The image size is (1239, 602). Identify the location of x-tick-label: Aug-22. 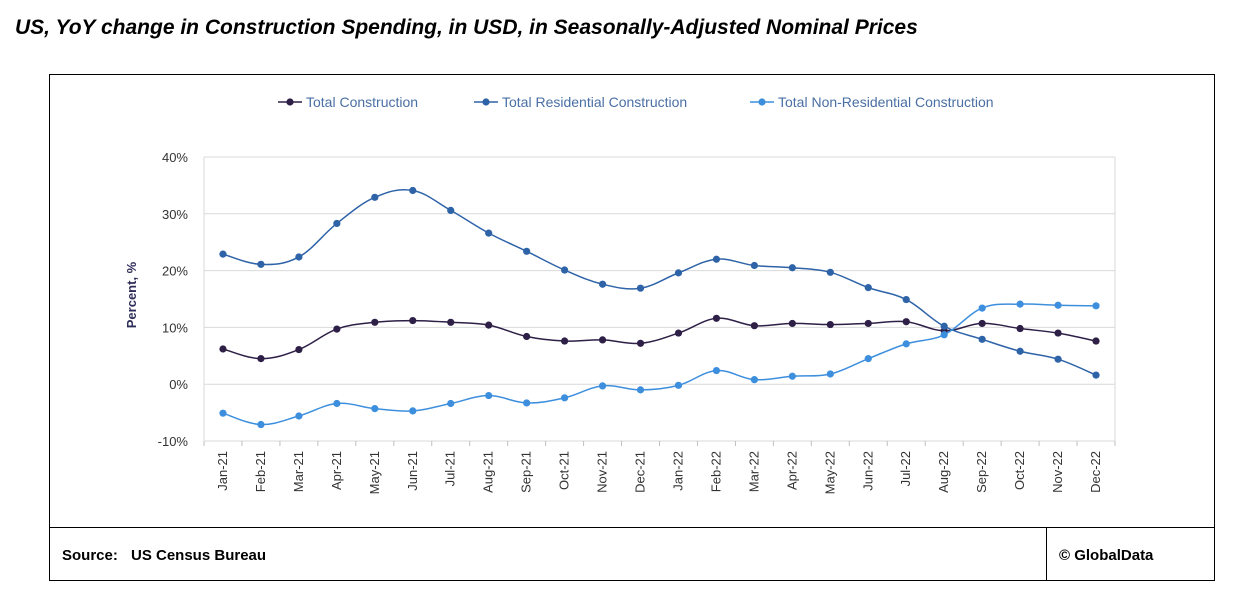
(943, 472).